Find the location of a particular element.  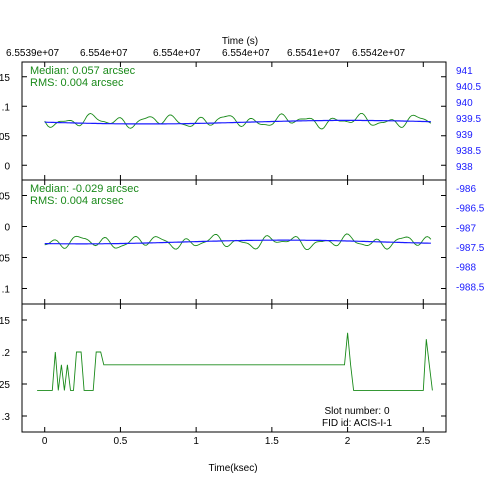

right-tick-label: 940.5 is located at coordinates (468, 87).